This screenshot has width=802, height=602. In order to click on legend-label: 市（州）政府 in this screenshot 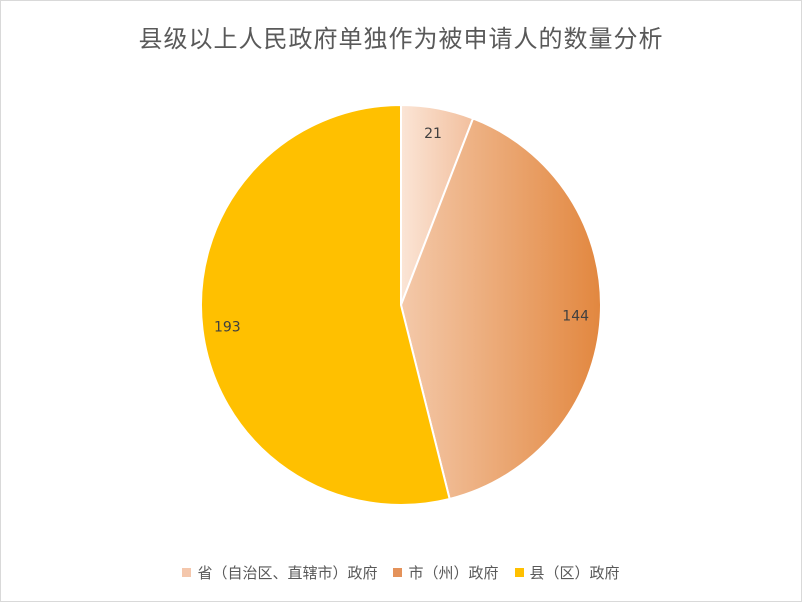, I will do `click(453, 573)`.